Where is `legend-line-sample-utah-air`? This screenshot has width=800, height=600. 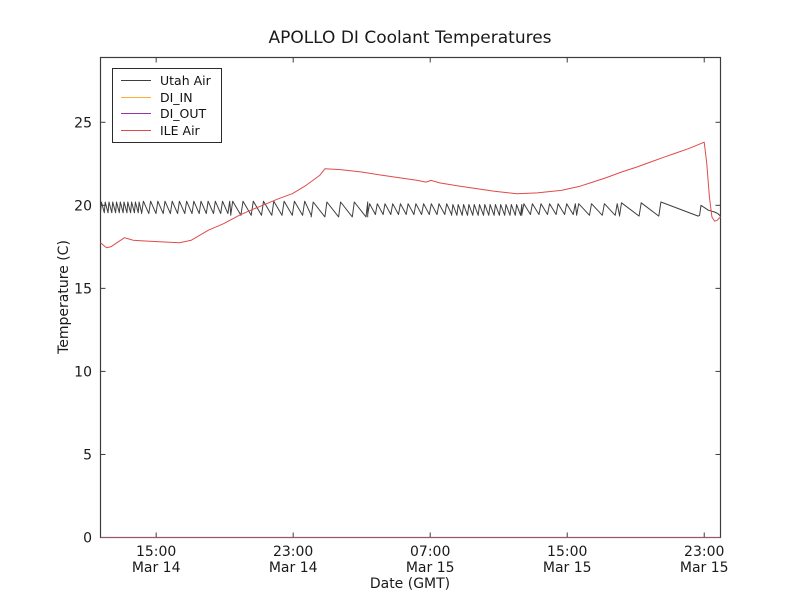 legend-line-sample-utah-air is located at coordinates (136, 81).